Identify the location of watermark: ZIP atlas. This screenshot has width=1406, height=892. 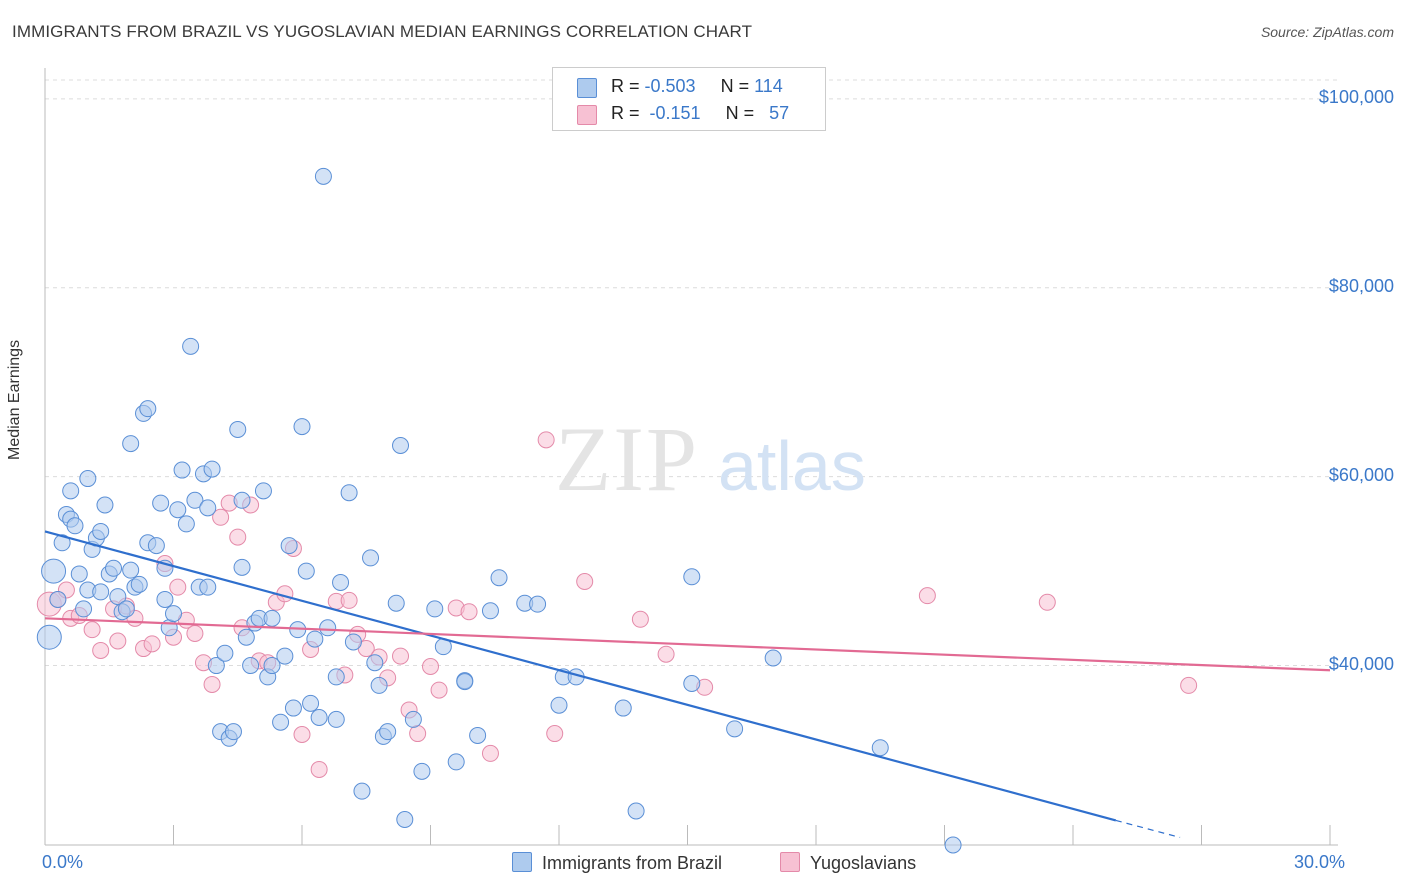
(710, 459).